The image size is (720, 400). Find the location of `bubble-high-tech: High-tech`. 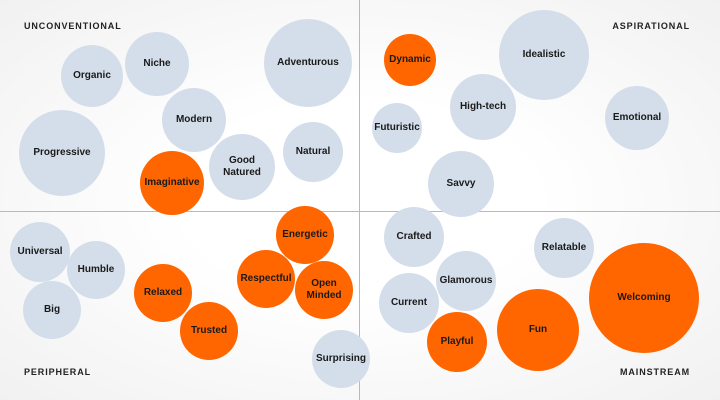

bubble-high-tech: High-tech is located at coordinates (483, 107).